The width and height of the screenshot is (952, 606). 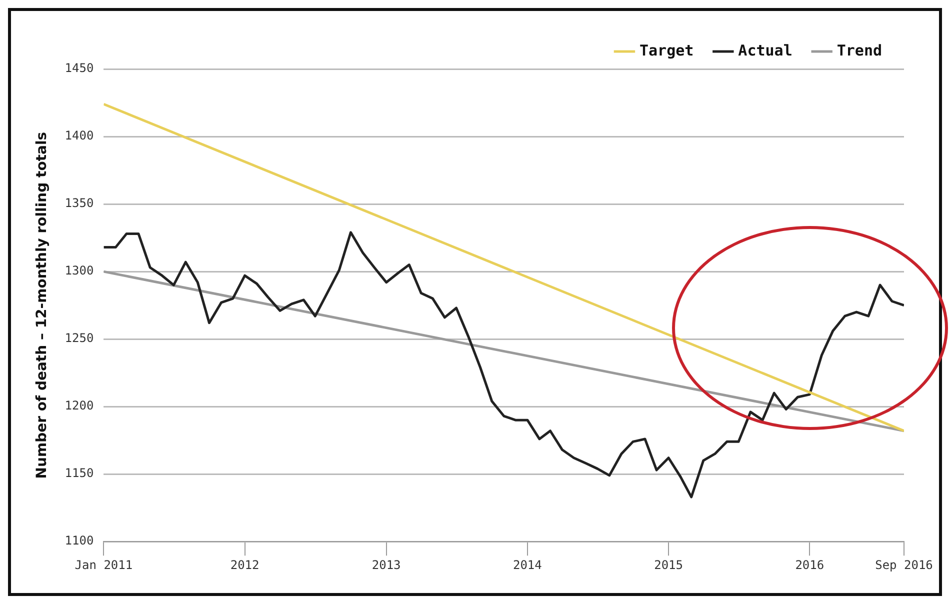 What do you see at coordinates (859, 50) in the screenshot?
I see `legend-label: Trend` at bounding box center [859, 50].